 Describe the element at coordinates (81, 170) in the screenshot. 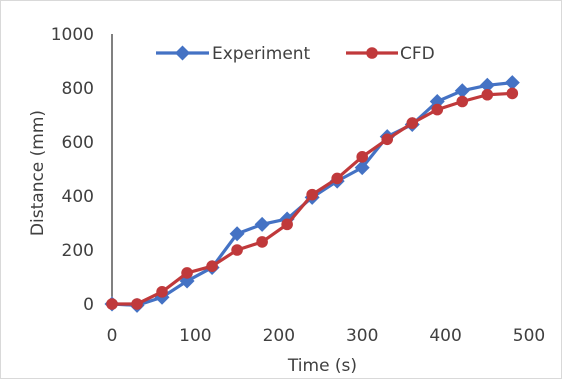

I see `y-axis: 0 200 400 600 800 1000` at that location.